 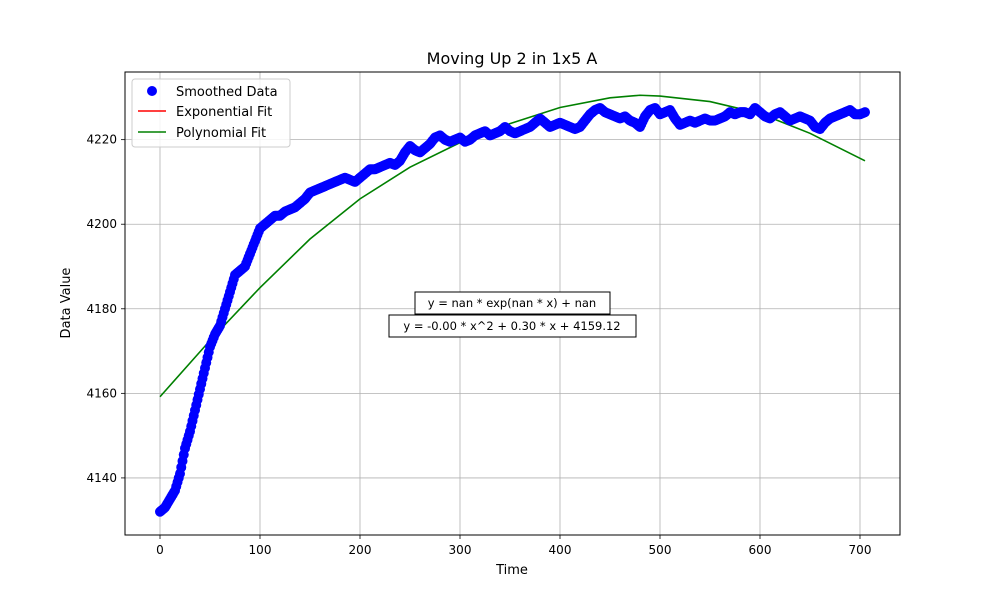 I want to click on legend-smoothed-marker, so click(x=152, y=91).